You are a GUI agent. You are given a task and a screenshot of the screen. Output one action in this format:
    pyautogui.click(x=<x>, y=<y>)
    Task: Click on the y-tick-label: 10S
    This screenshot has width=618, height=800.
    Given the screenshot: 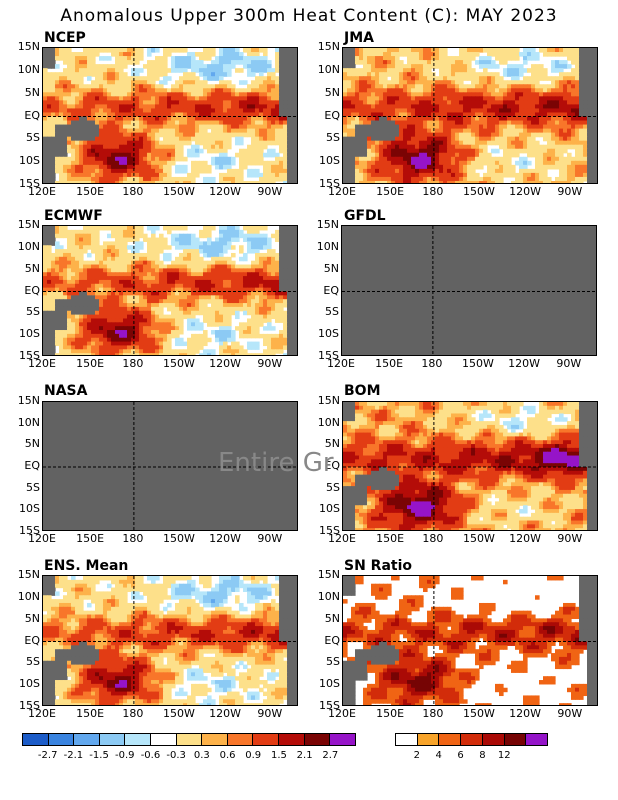 What is the action you would take?
    pyautogui.click(x=329, y=161)
    